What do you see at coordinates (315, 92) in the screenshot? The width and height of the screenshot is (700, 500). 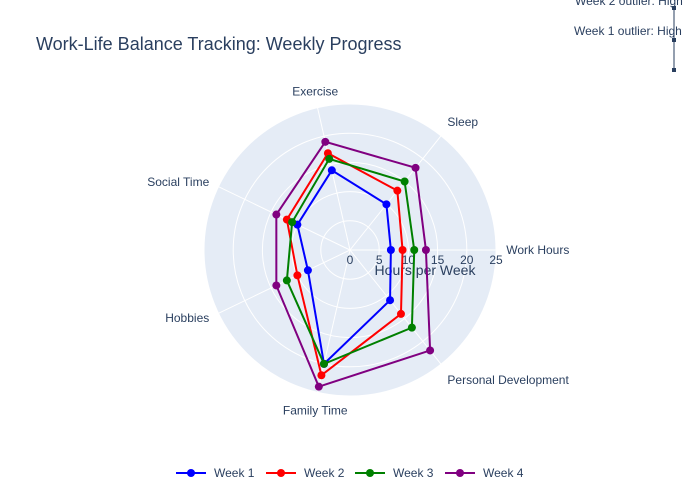 I see `category-label: Exercise` at bounding box center [315, 92].